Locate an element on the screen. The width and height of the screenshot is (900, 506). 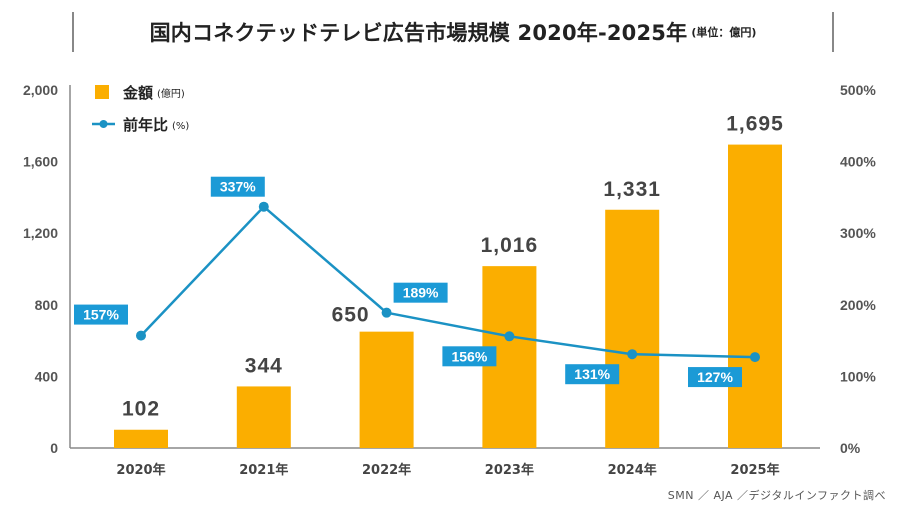
growth-label: 189% is located at coordinates (421, 293).